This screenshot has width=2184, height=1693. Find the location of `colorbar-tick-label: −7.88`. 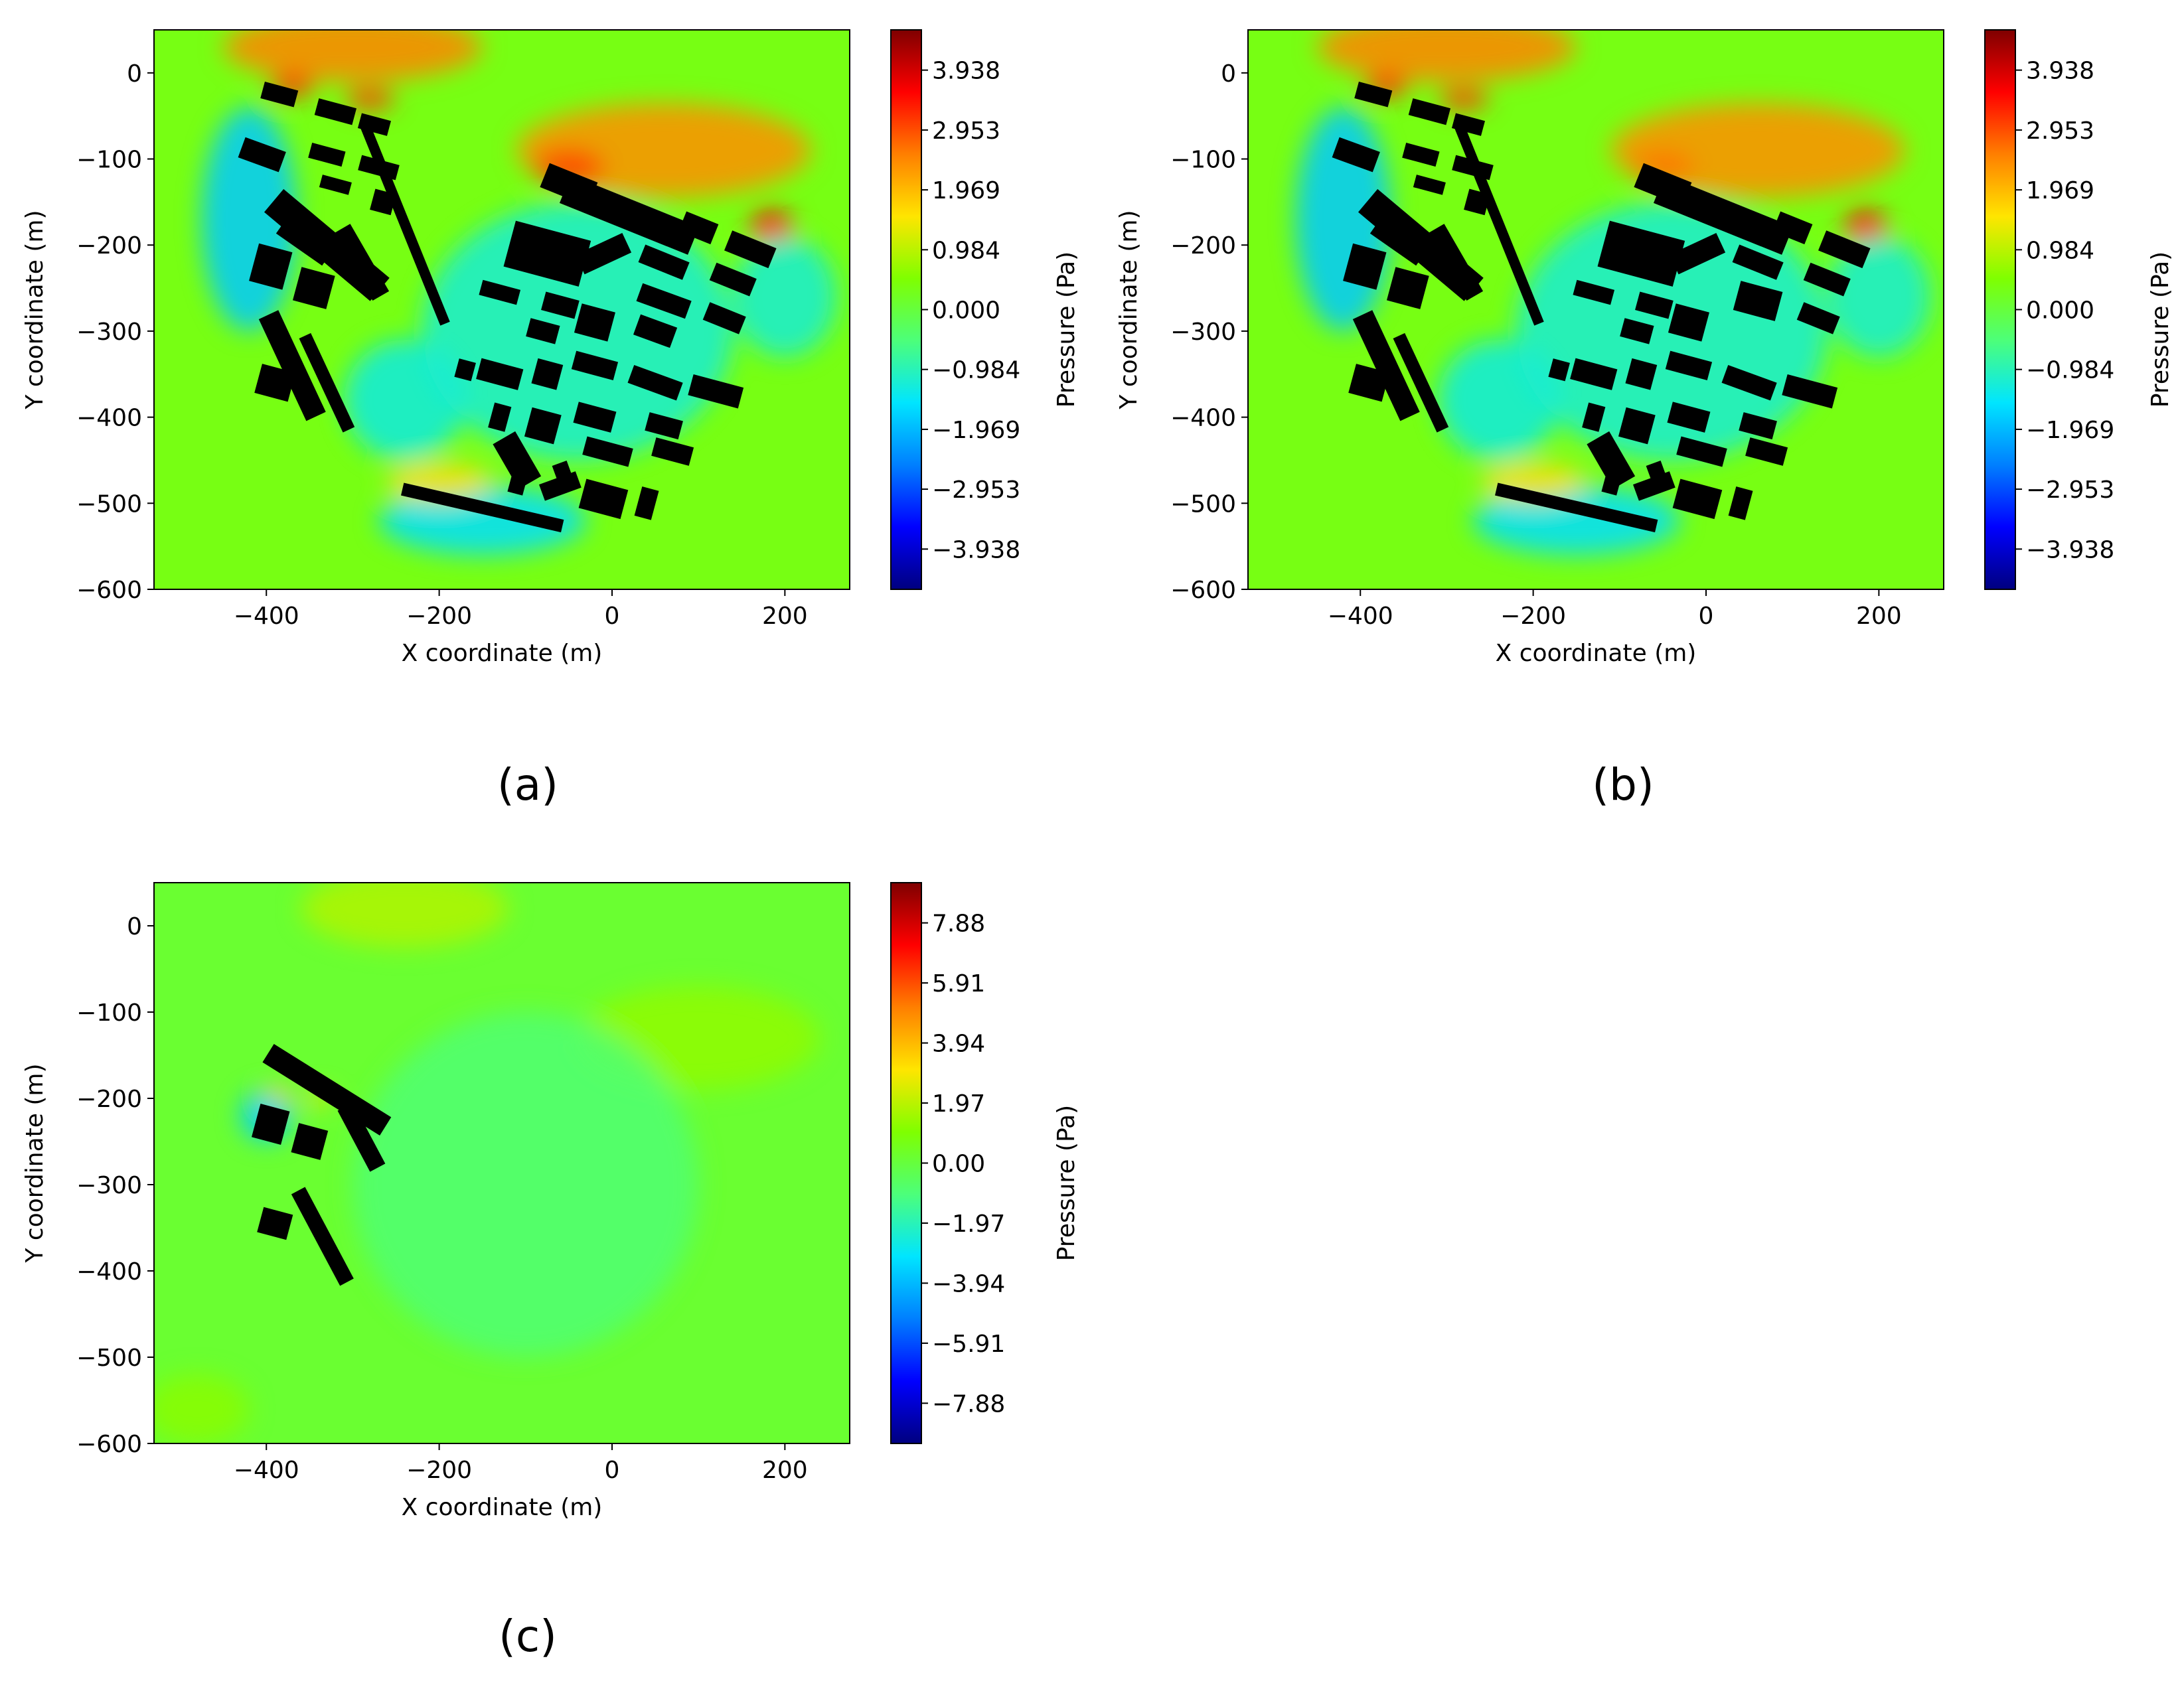

colorbar-tick-label: −7.88 is located at coordinates (968, 1404).